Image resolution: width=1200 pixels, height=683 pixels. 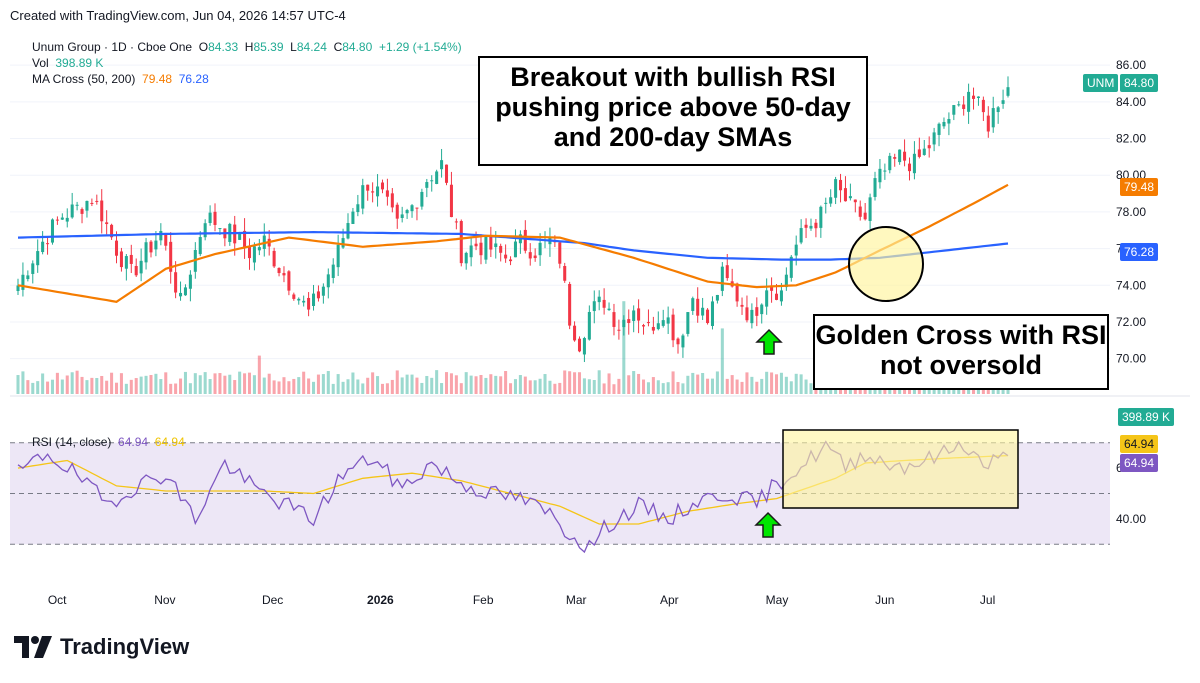 I want to click on volume-legend: Vol 398.89 K, so click(x=68, y=63).